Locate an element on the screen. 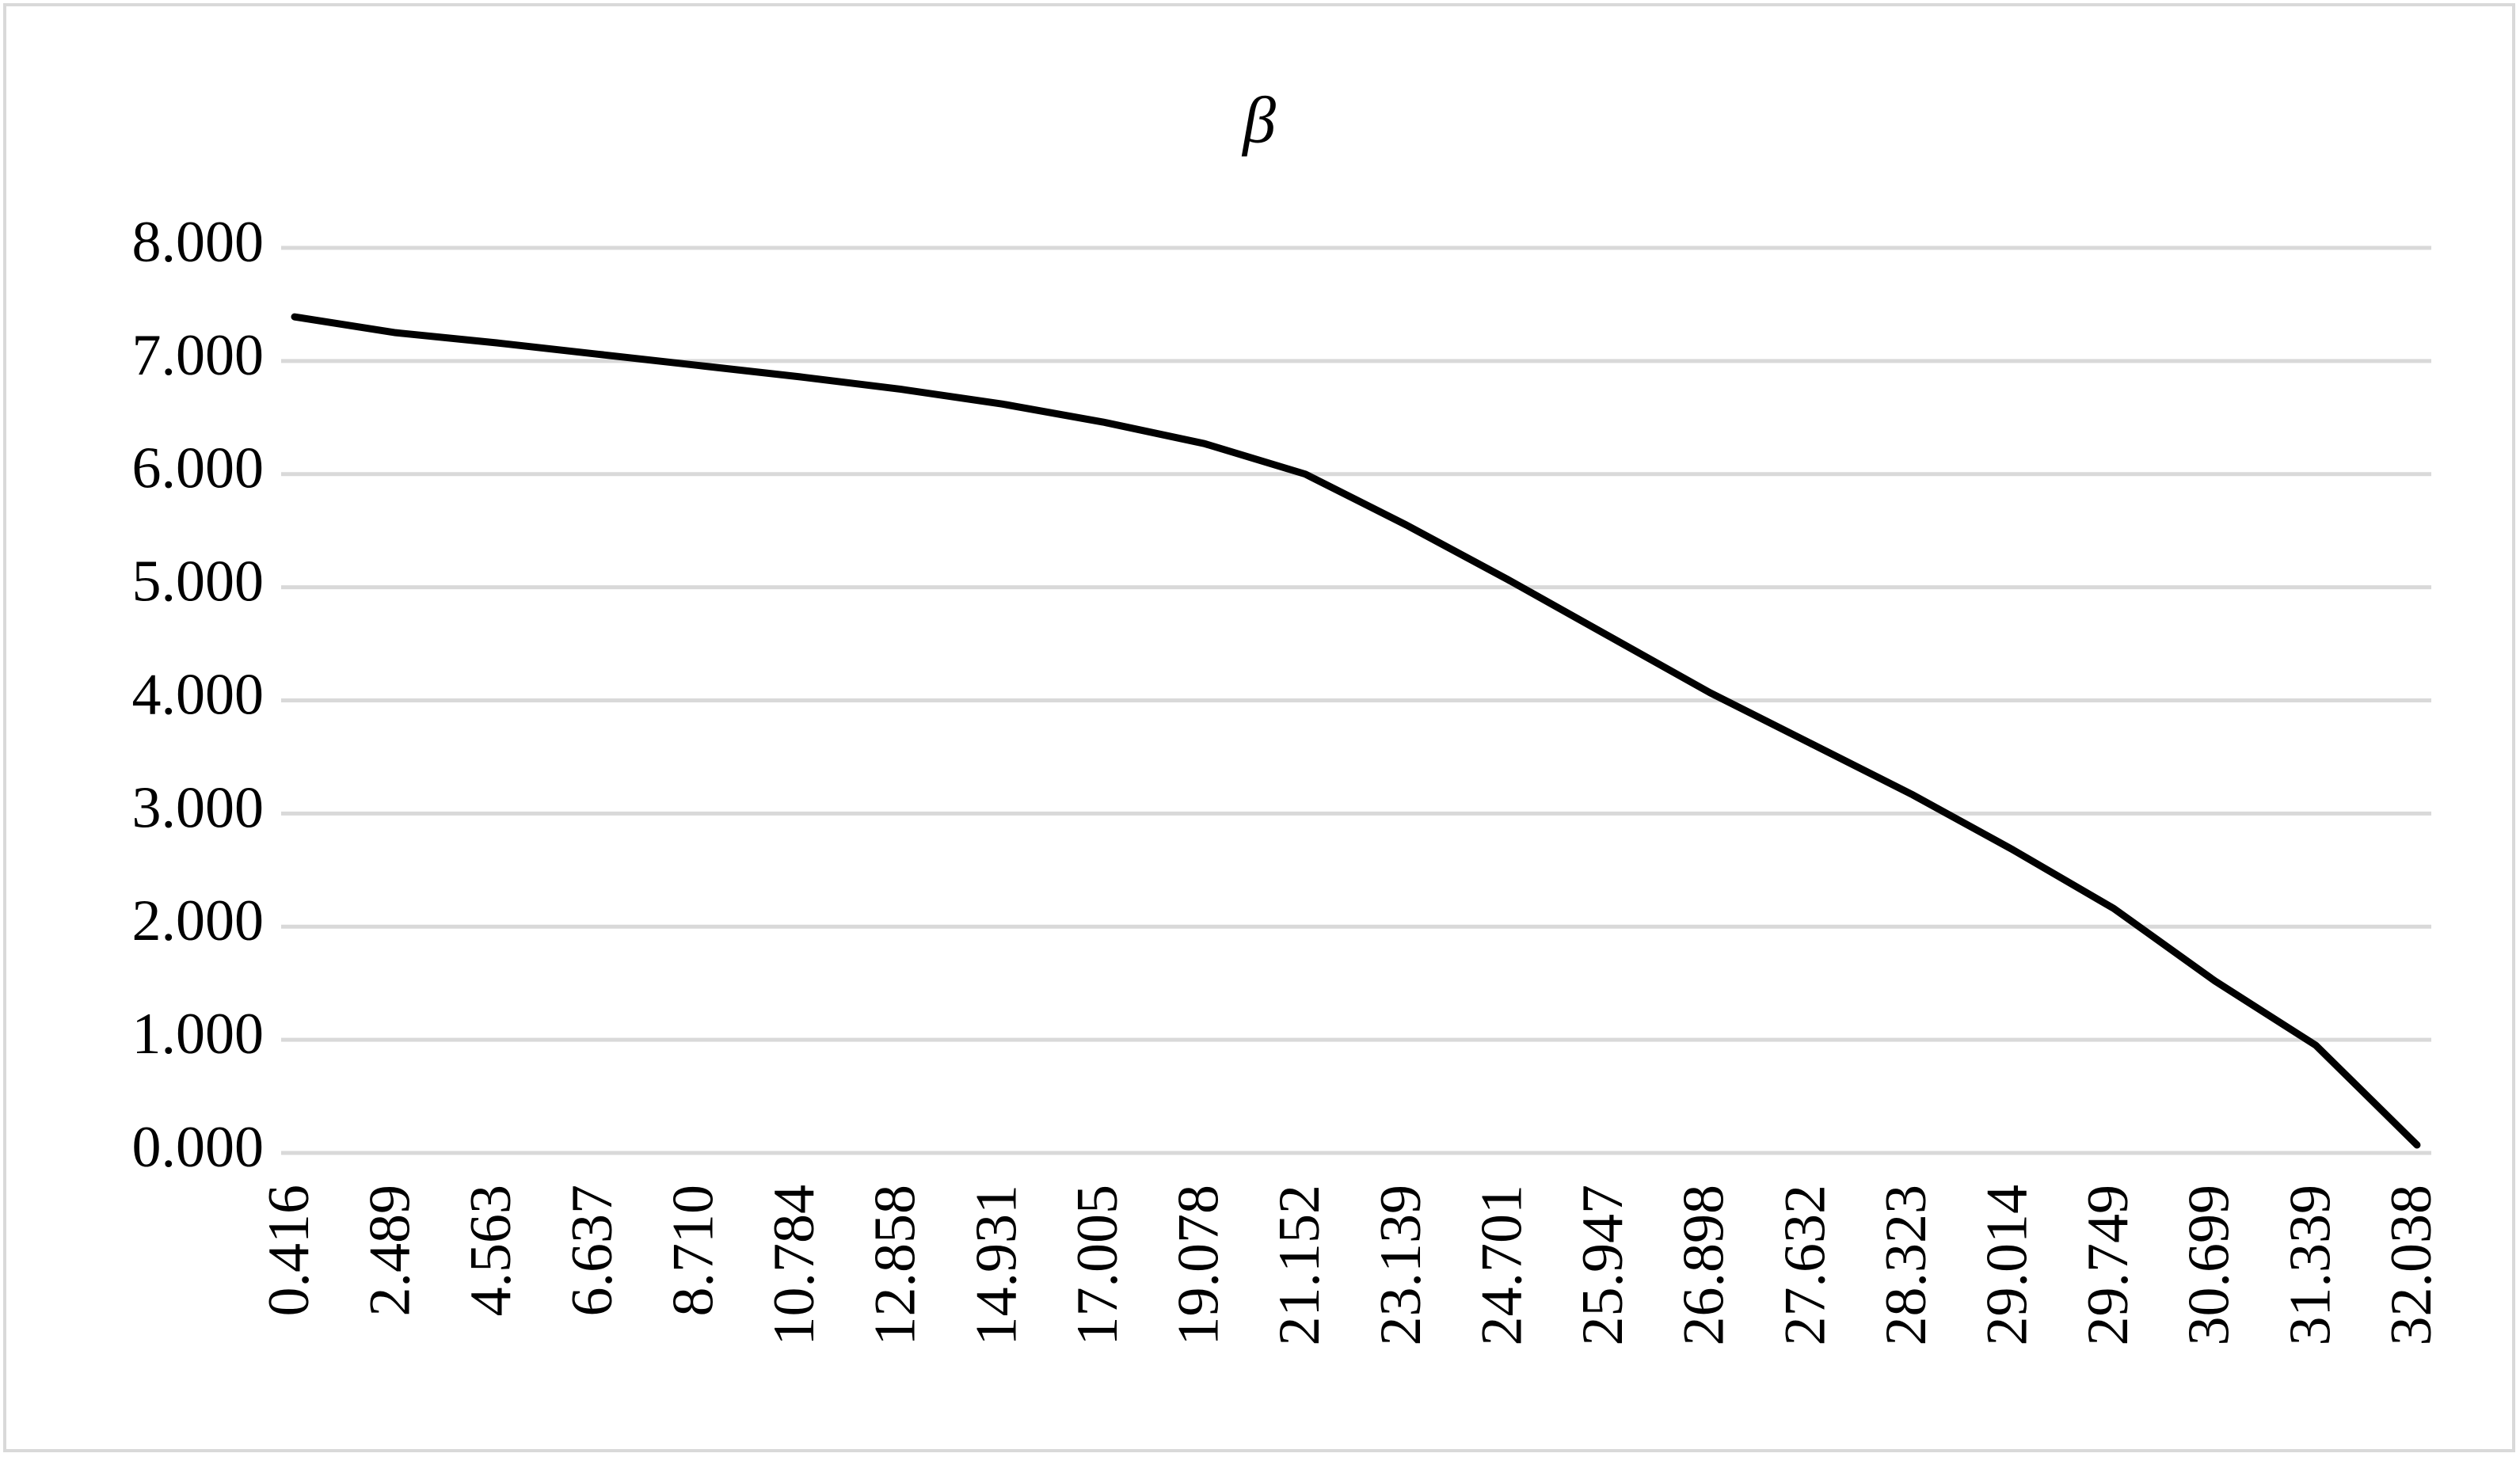  x-tick-label: 4.563 is located at coordinates (491, 1251).